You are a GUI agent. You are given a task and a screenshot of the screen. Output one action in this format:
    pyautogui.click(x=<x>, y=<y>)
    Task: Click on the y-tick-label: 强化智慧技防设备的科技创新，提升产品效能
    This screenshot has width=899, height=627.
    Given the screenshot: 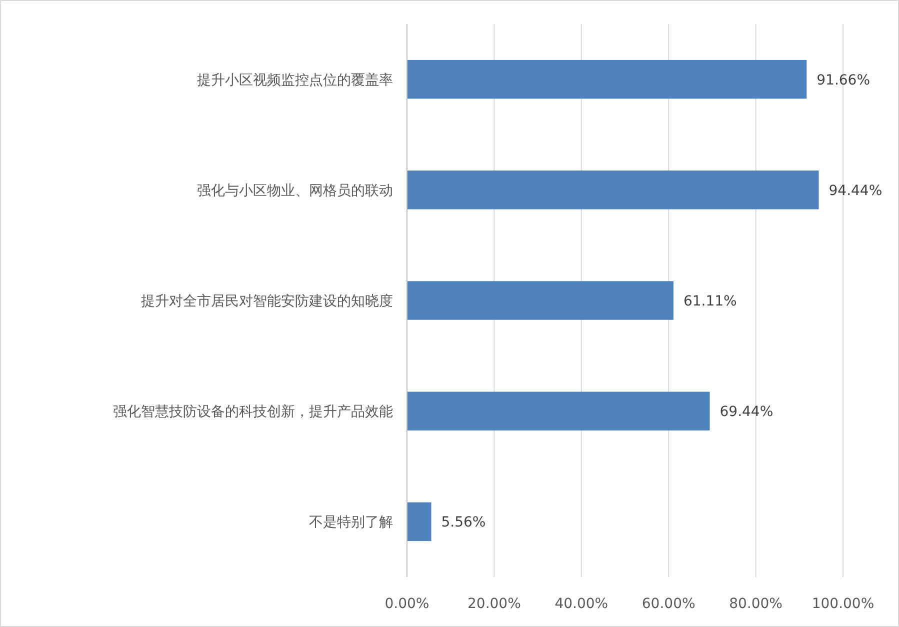 What is the action you would take?
    pyautogui.click(x=253, y=412)
    